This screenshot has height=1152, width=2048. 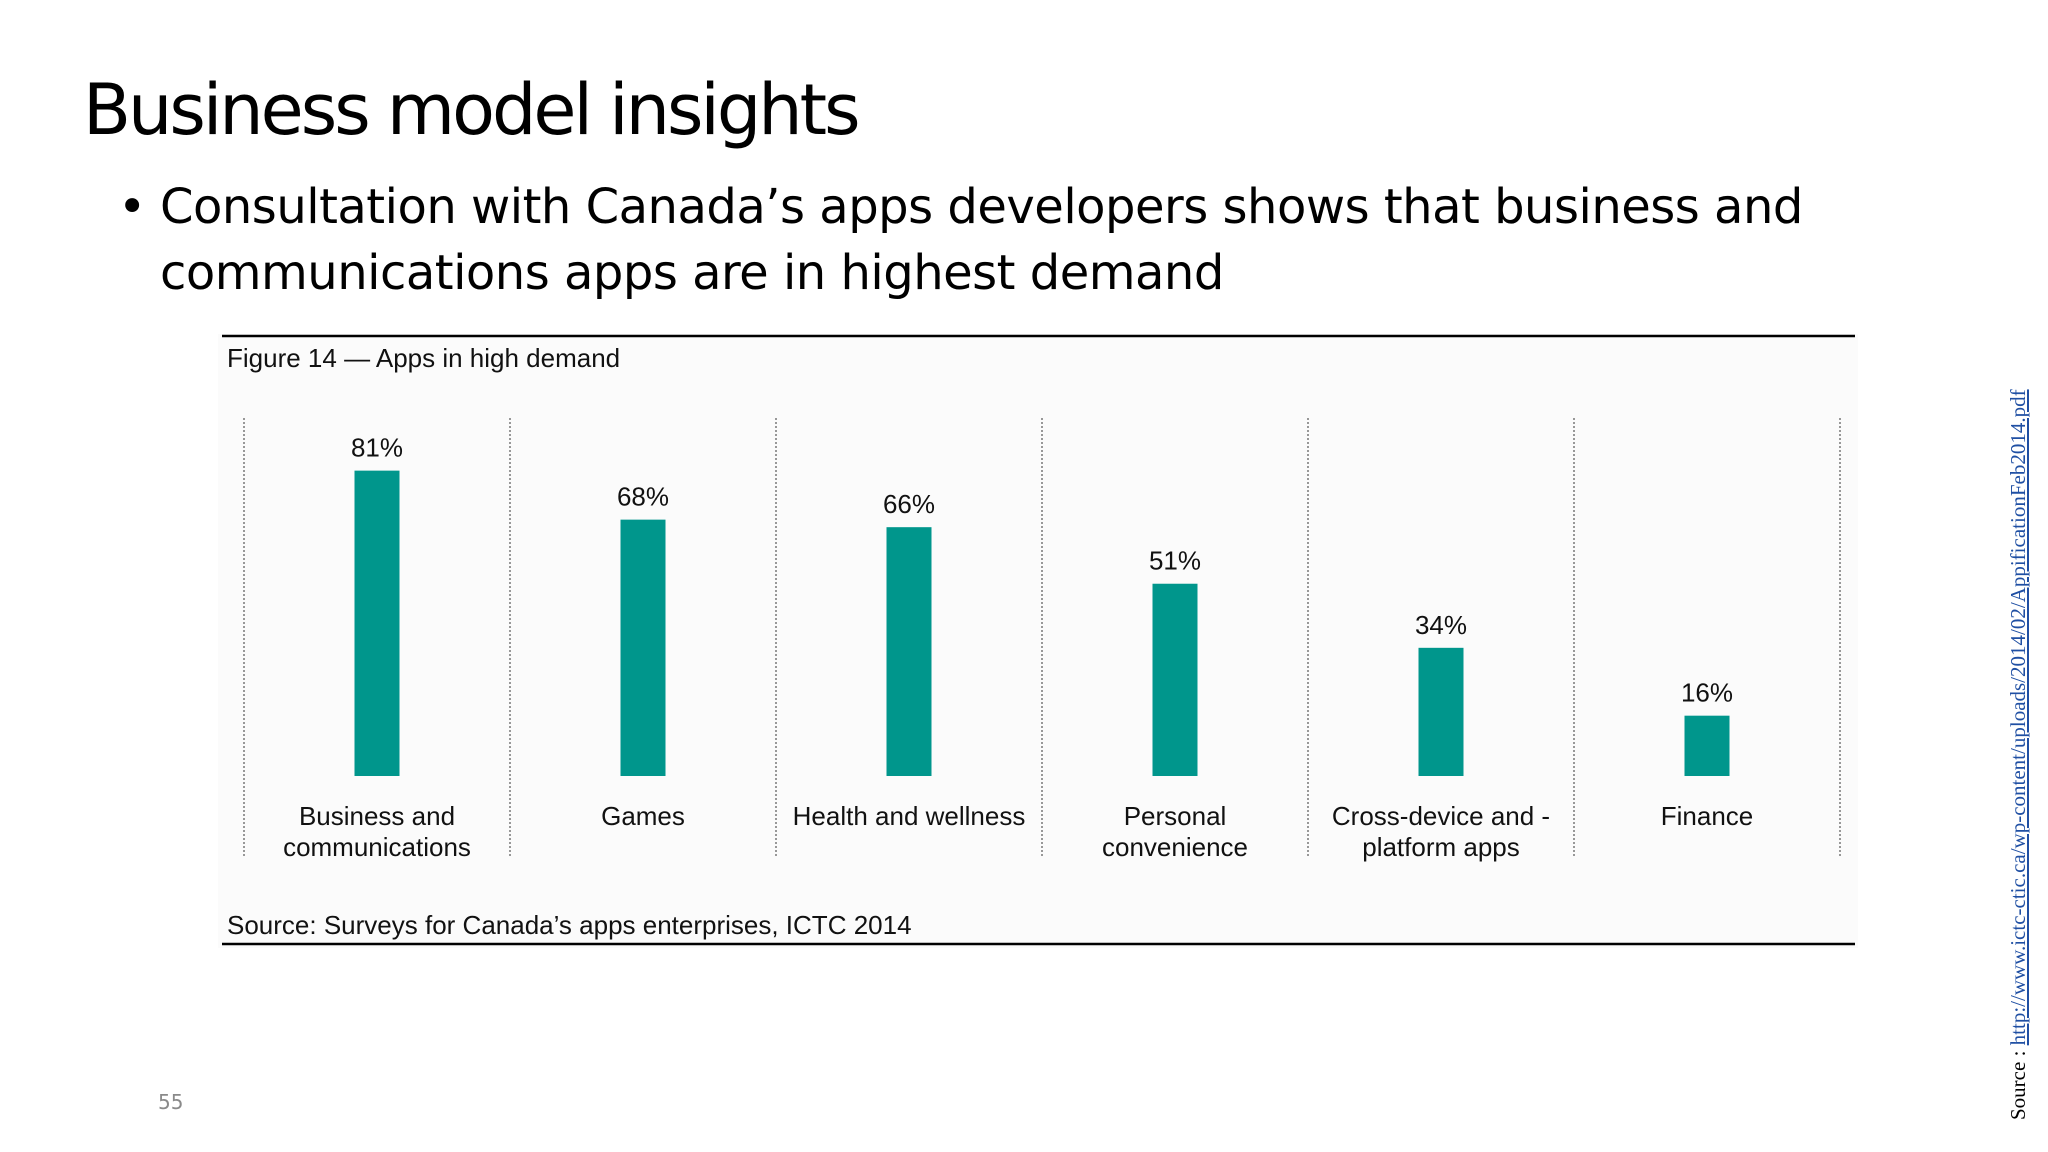 What do you see at coordinates (1707, 693) in the screenshot?
I see `data-label: 16%` at bounding box center [1707, 693].